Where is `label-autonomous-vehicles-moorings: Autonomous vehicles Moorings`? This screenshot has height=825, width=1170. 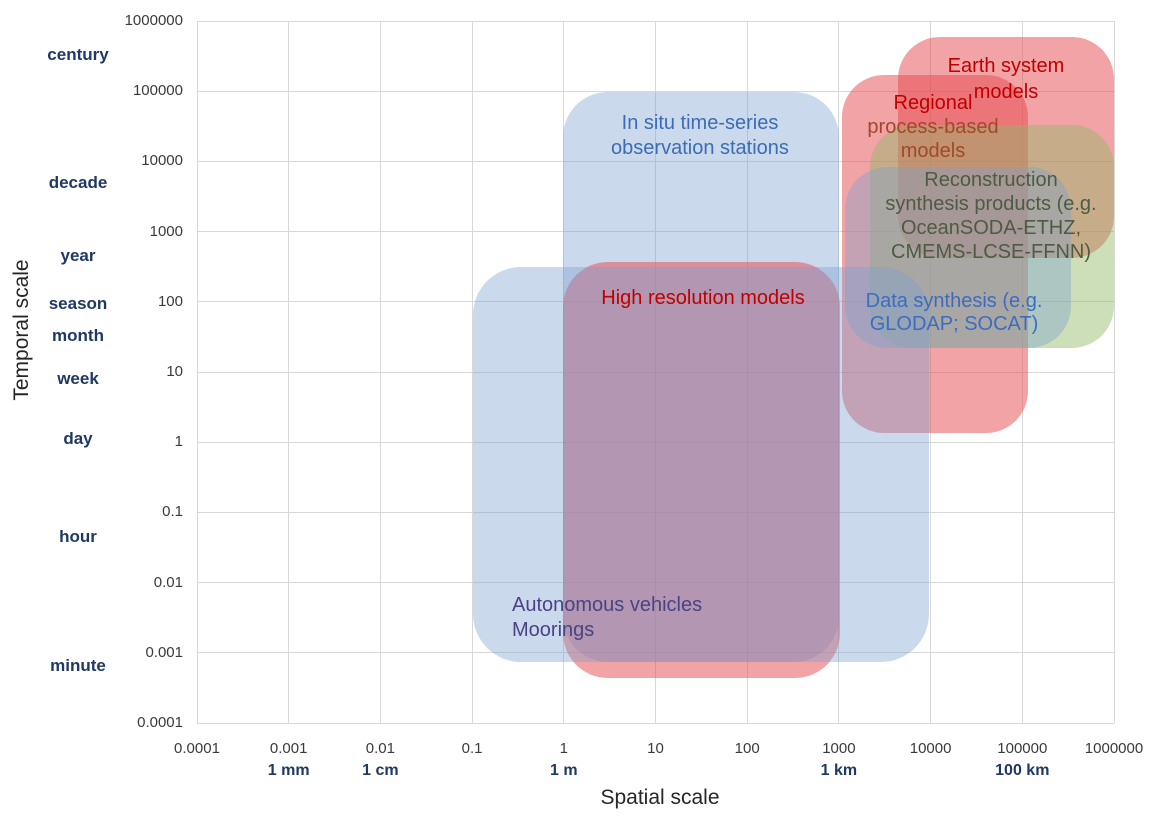 label-autonomous-vehicles-moorings: Autonomous vehicles Moorings is located at coordinates (607, 618).